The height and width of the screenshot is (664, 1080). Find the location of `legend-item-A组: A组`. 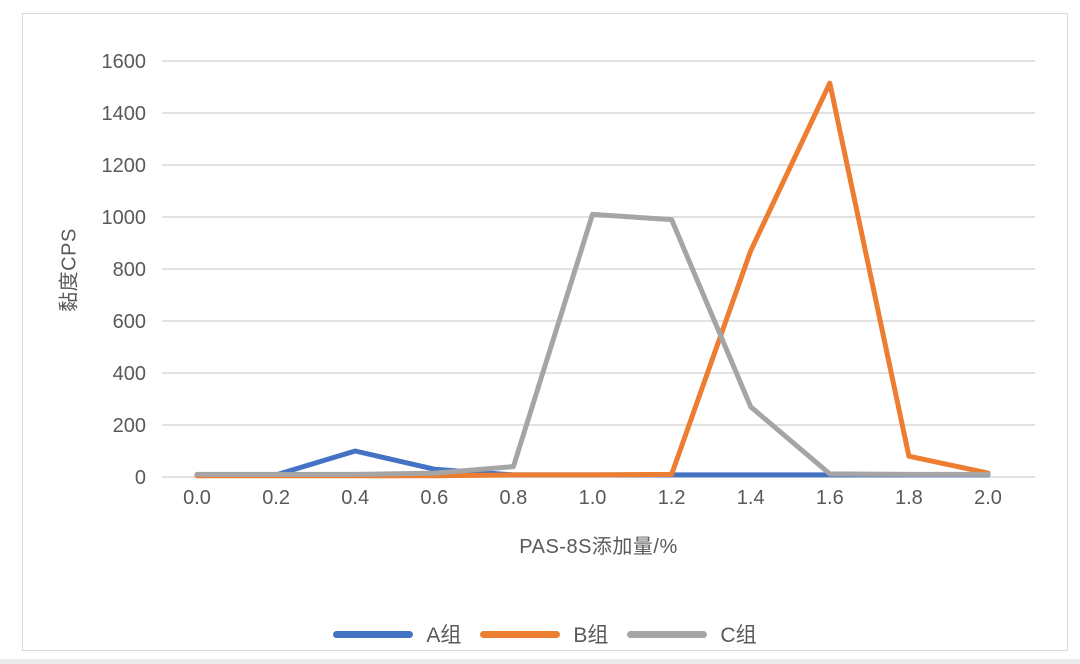

legend-item-A组: A组 is located at coordinates (397, 634).